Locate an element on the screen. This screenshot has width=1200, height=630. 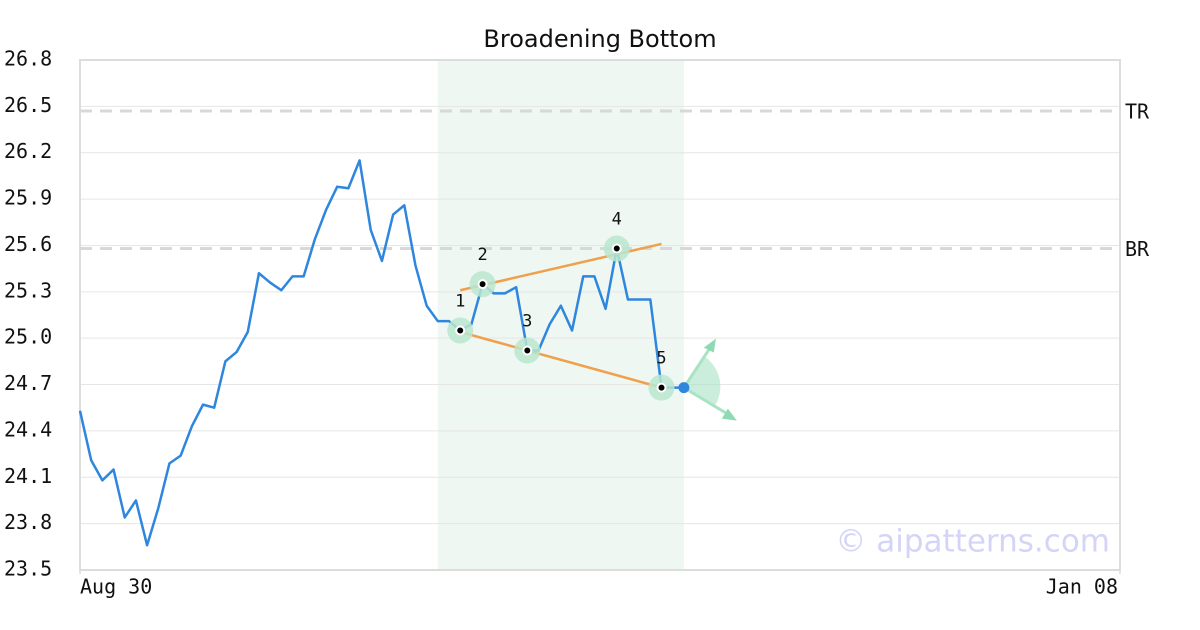
pivot-label: 4 is located at coordinates (617, 220).